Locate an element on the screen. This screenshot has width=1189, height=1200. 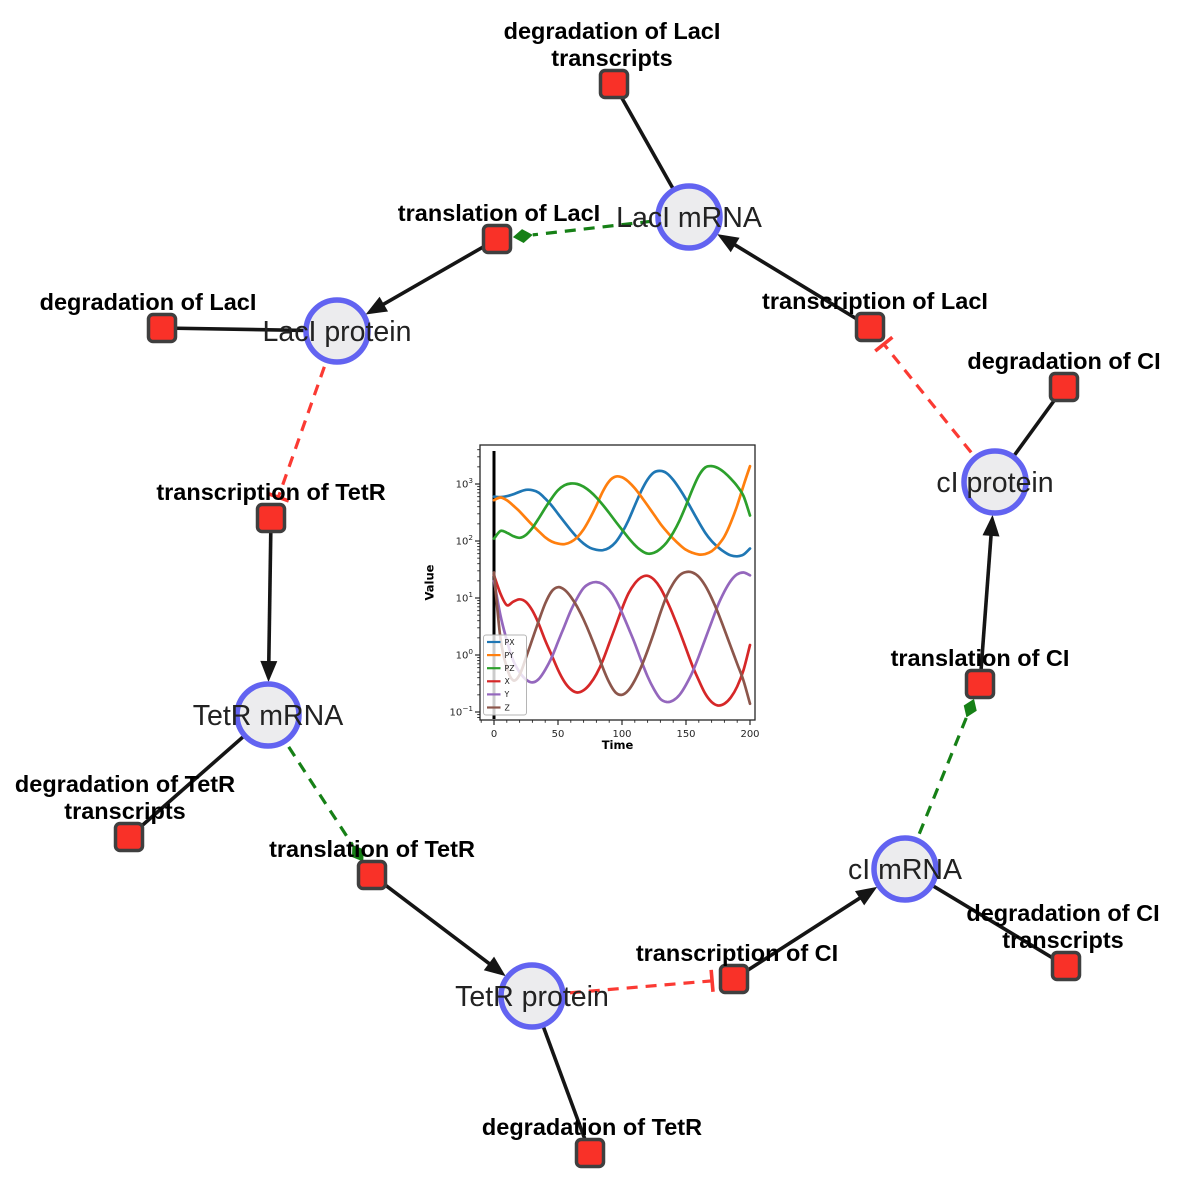
species-node-laci_mrna is located at coordinates (689, 217).